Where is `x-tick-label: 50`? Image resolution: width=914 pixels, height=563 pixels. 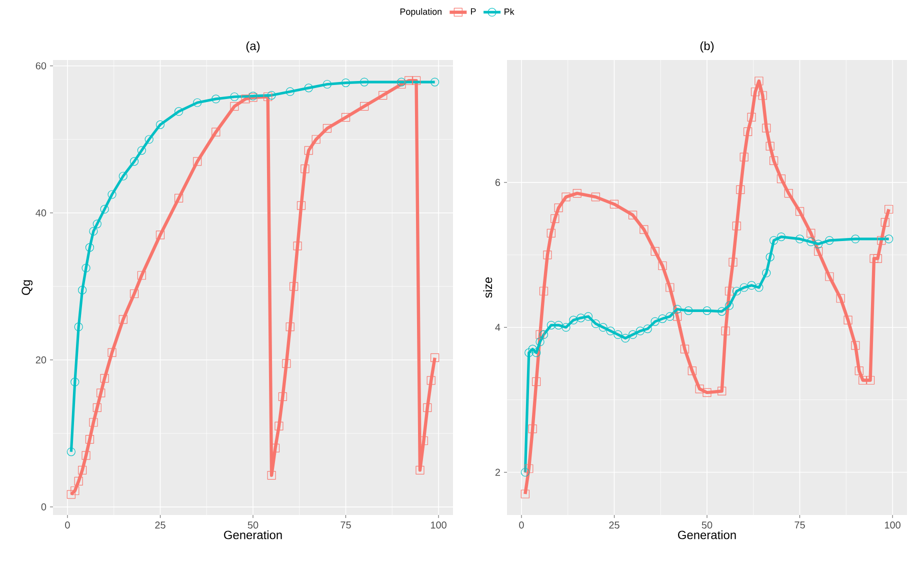
x-tick-label: 50 is located at coordinates (253, 525).